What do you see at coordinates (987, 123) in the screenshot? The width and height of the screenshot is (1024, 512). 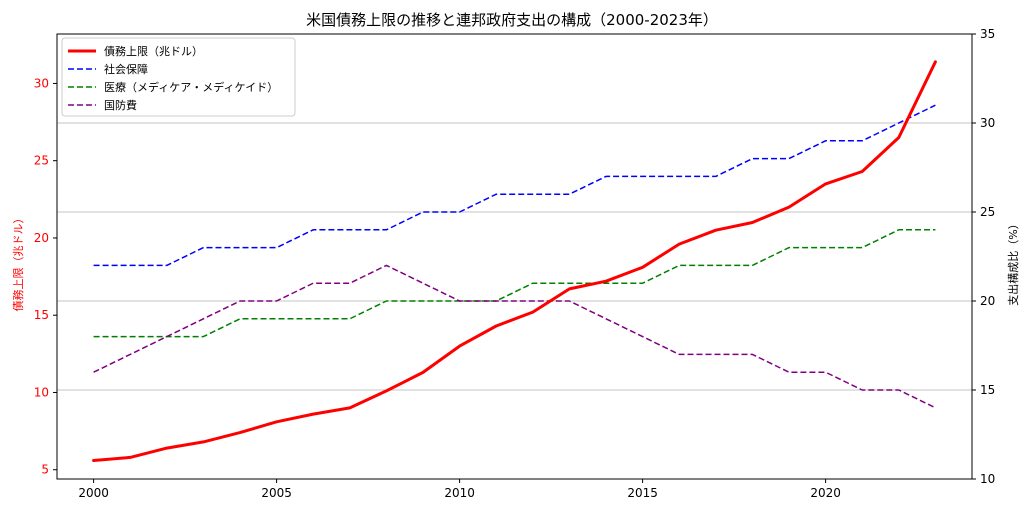 I see `right-tick-label: 30` at bounding box center [987, 123].